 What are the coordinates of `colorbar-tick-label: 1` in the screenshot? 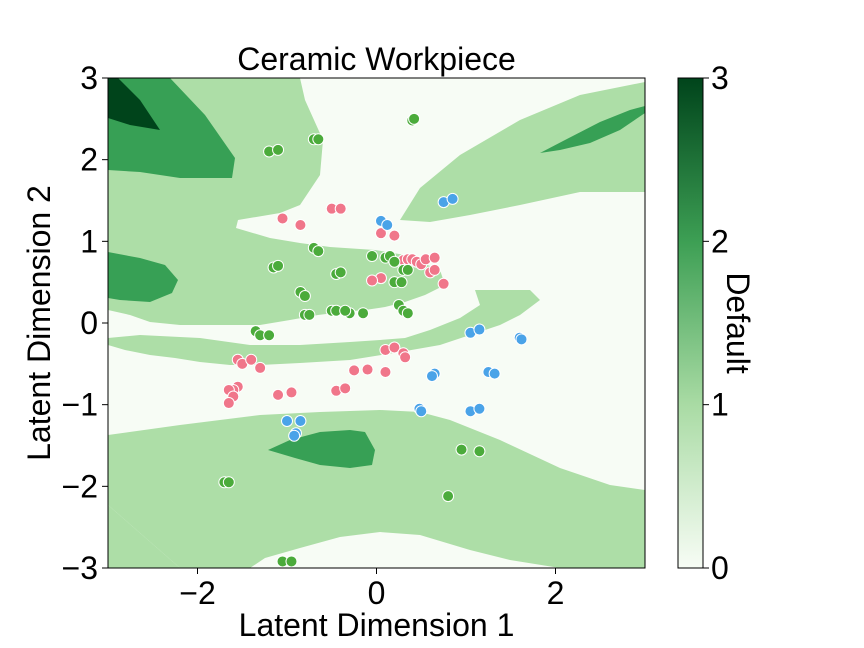 It's located at (720, 405).